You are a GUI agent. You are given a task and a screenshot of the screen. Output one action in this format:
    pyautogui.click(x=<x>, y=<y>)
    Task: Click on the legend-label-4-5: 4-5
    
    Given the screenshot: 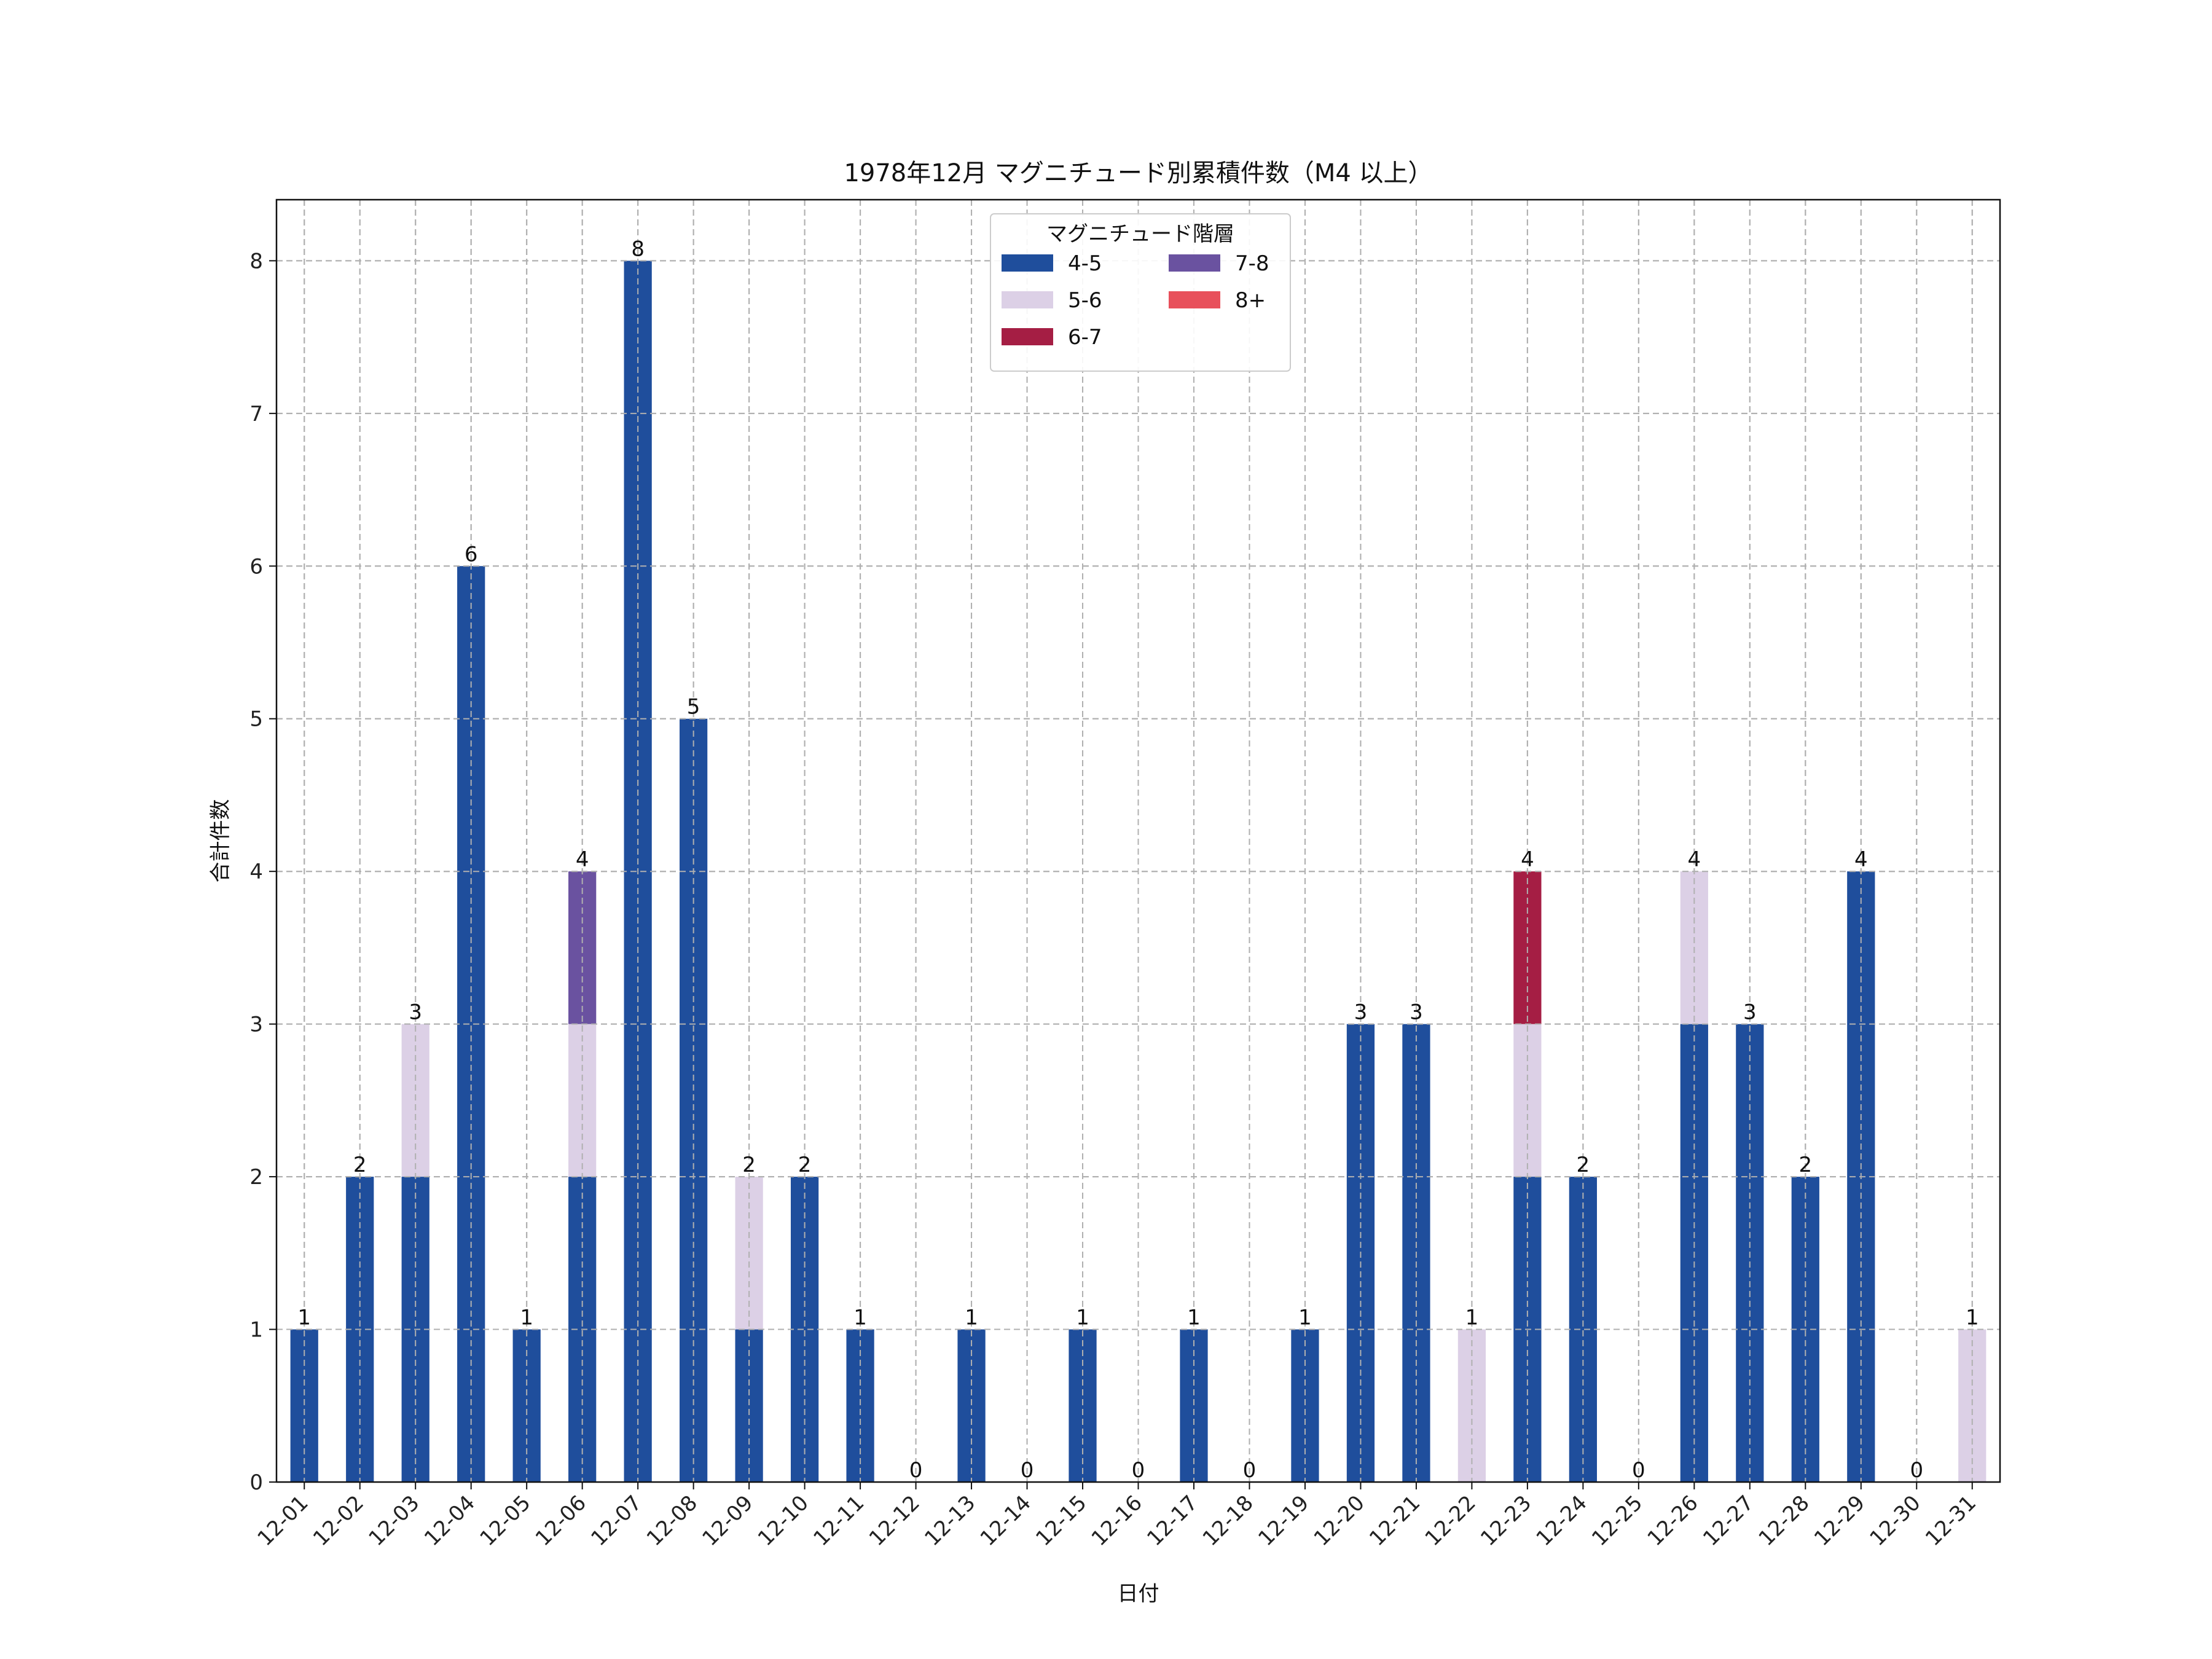 What is the action you would take?
    pyautogui.click(x=1085, y=263)
    